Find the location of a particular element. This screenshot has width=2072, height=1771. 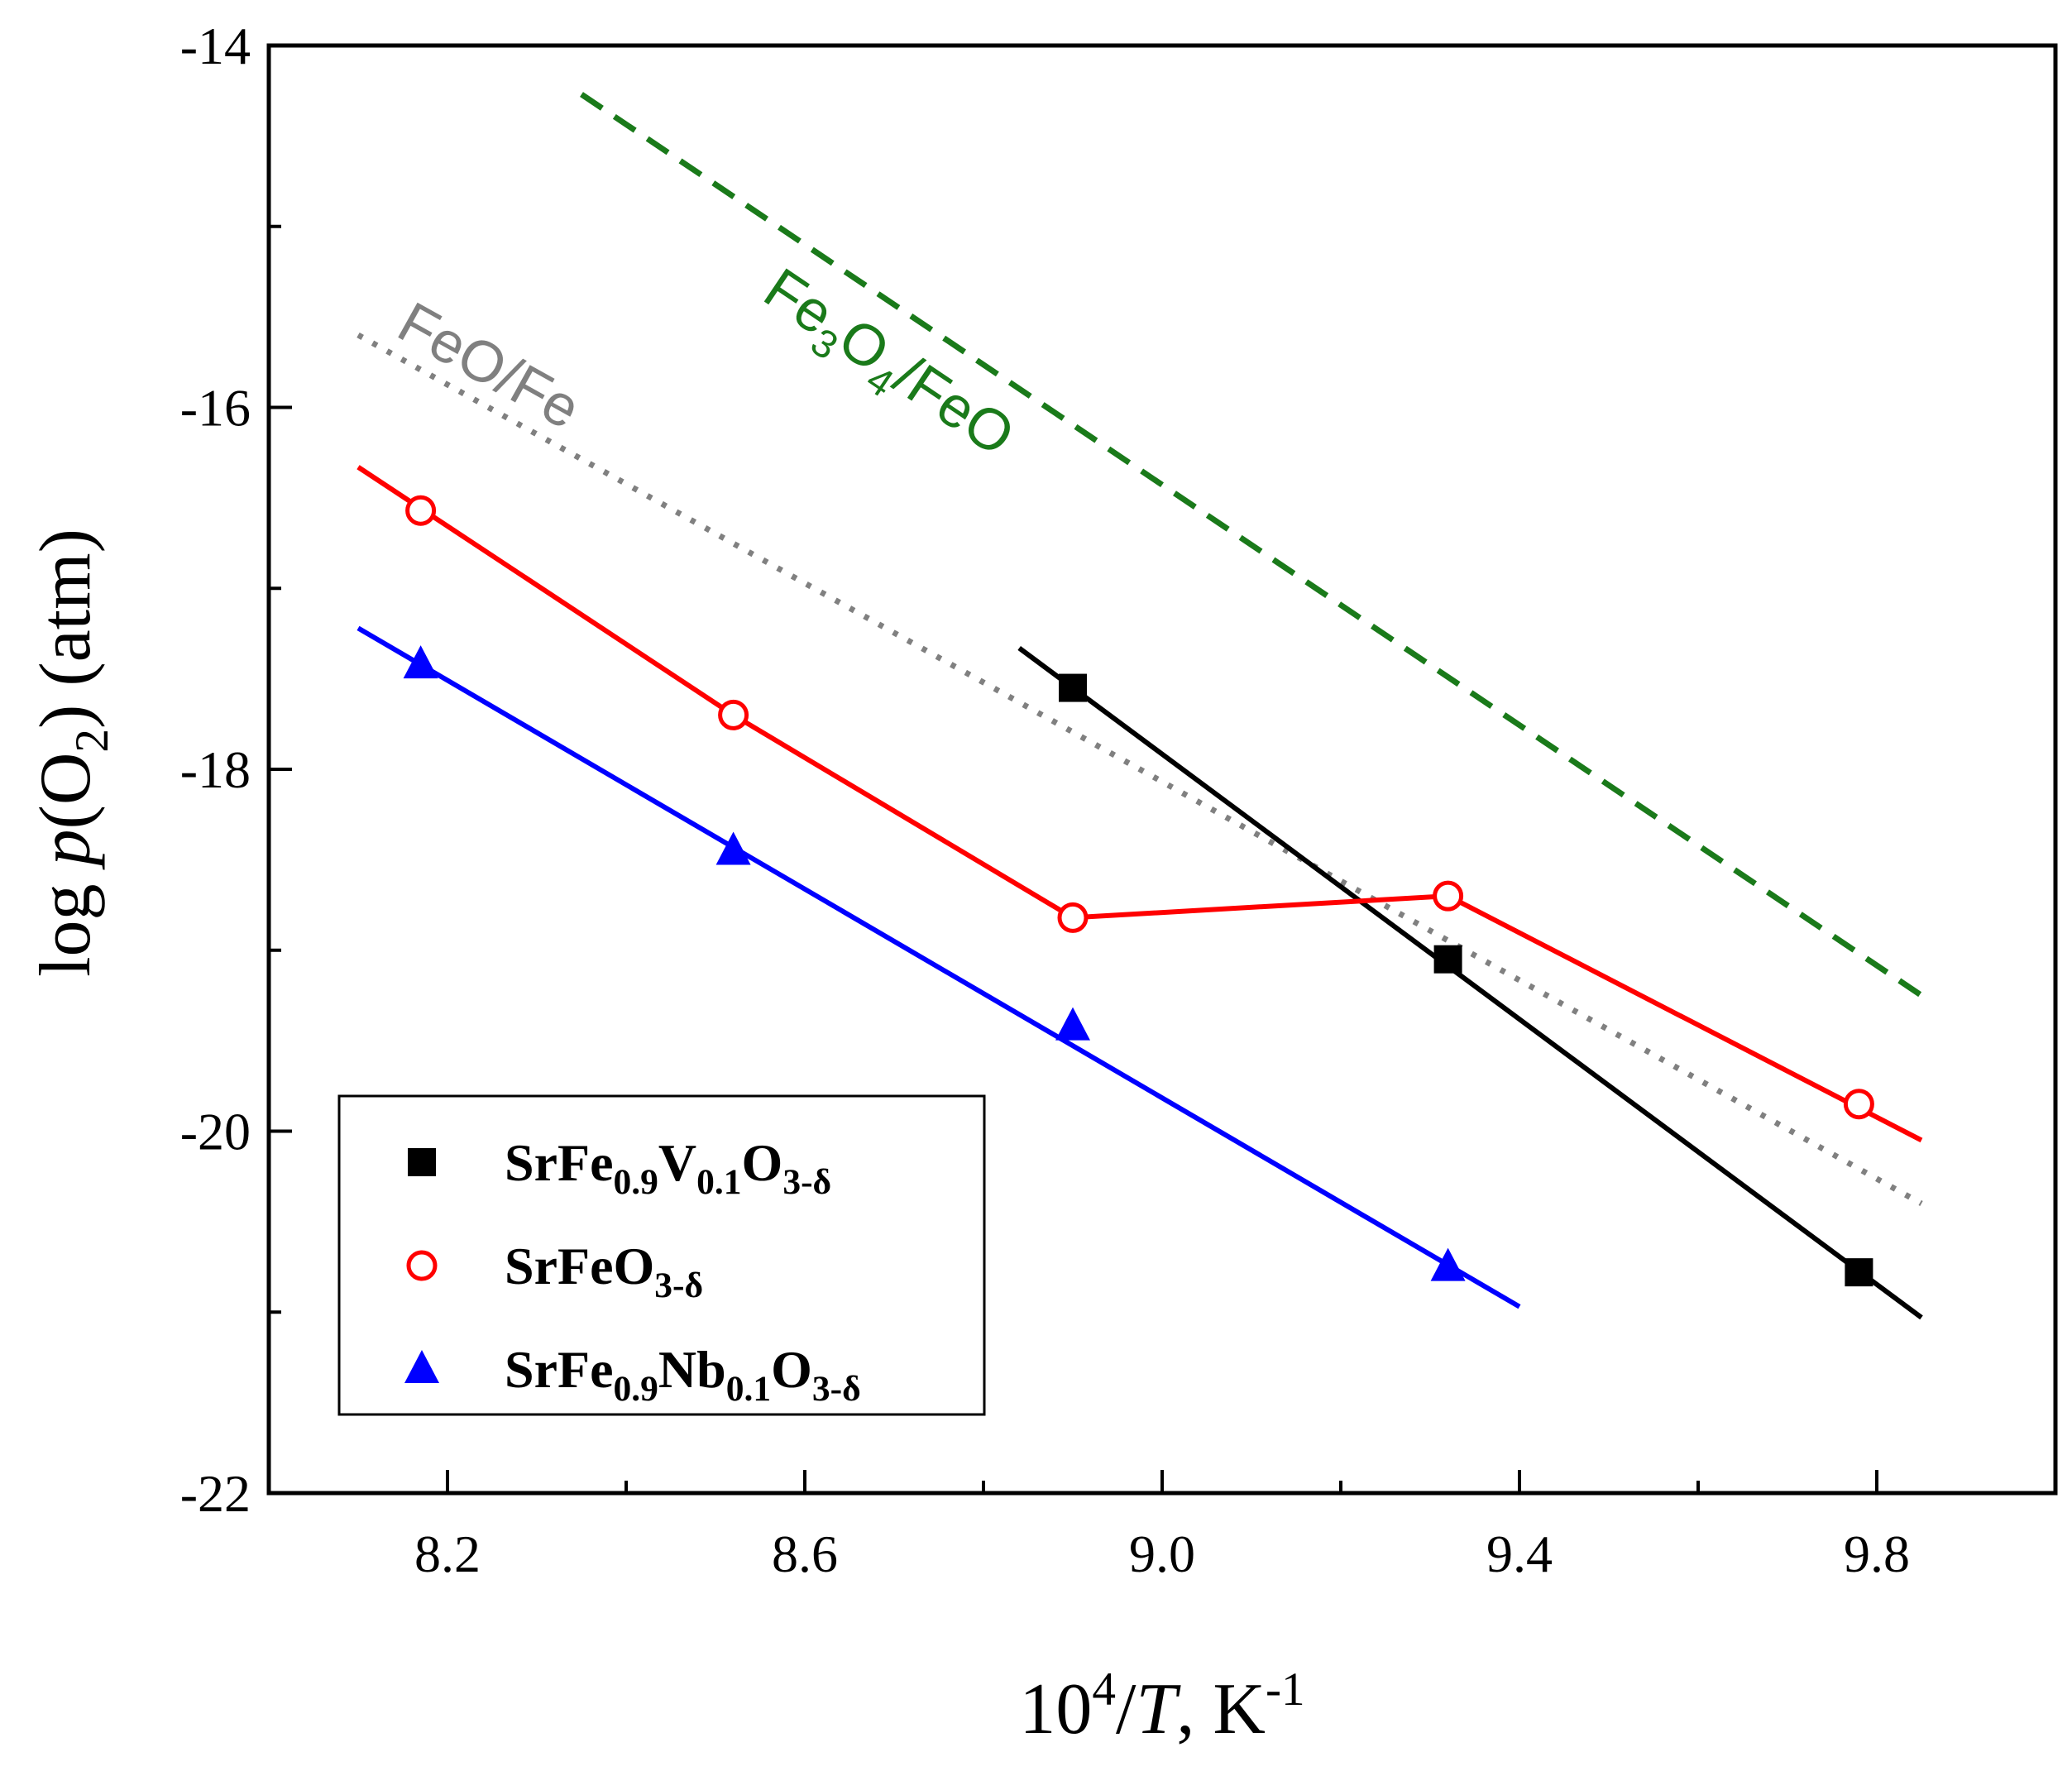

legend-marker-triangle is located at coordinates (421, 1366).